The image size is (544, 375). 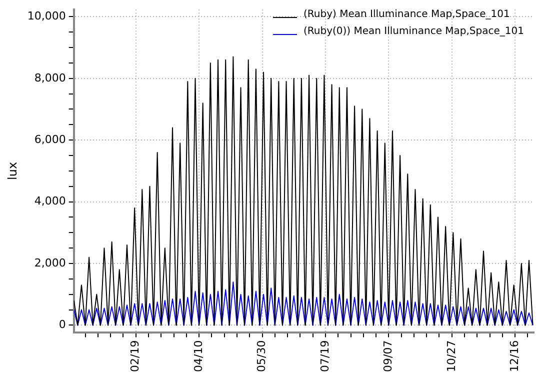 I want to click on legend-label: (Ruby) Mean Illuminance Map,Space_101, so click(x=406, y=14).